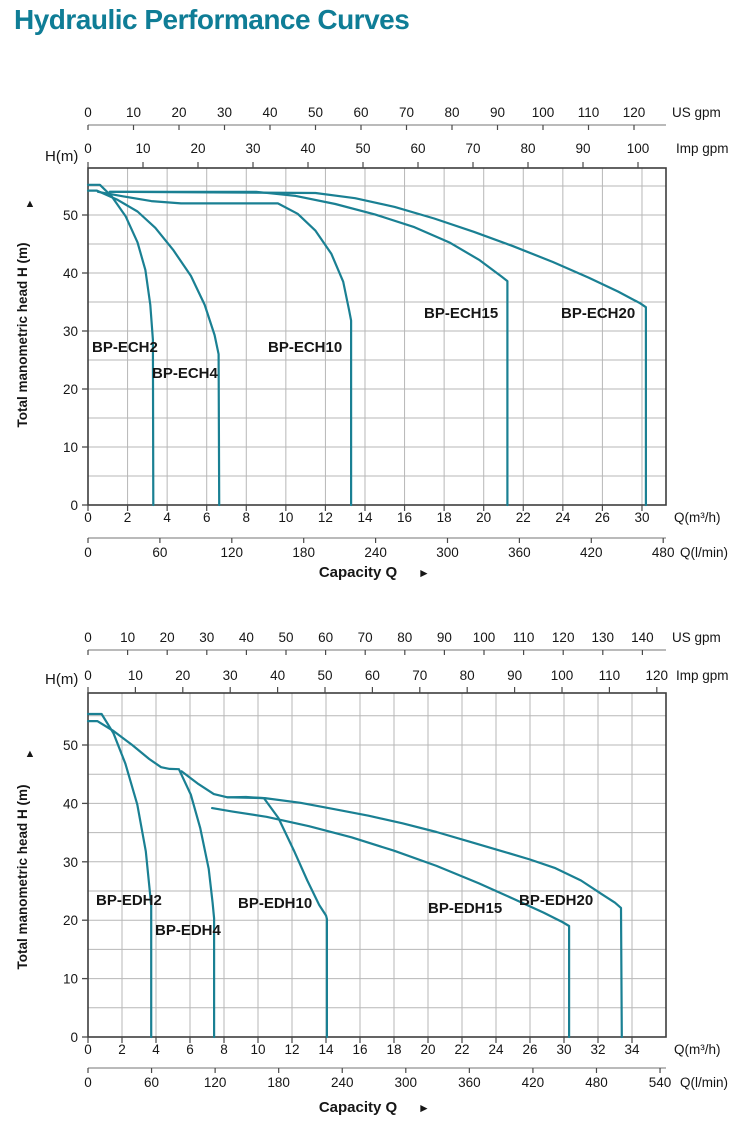  I want to click on imp-gpm-tick-label: 20, so click(182, 675).